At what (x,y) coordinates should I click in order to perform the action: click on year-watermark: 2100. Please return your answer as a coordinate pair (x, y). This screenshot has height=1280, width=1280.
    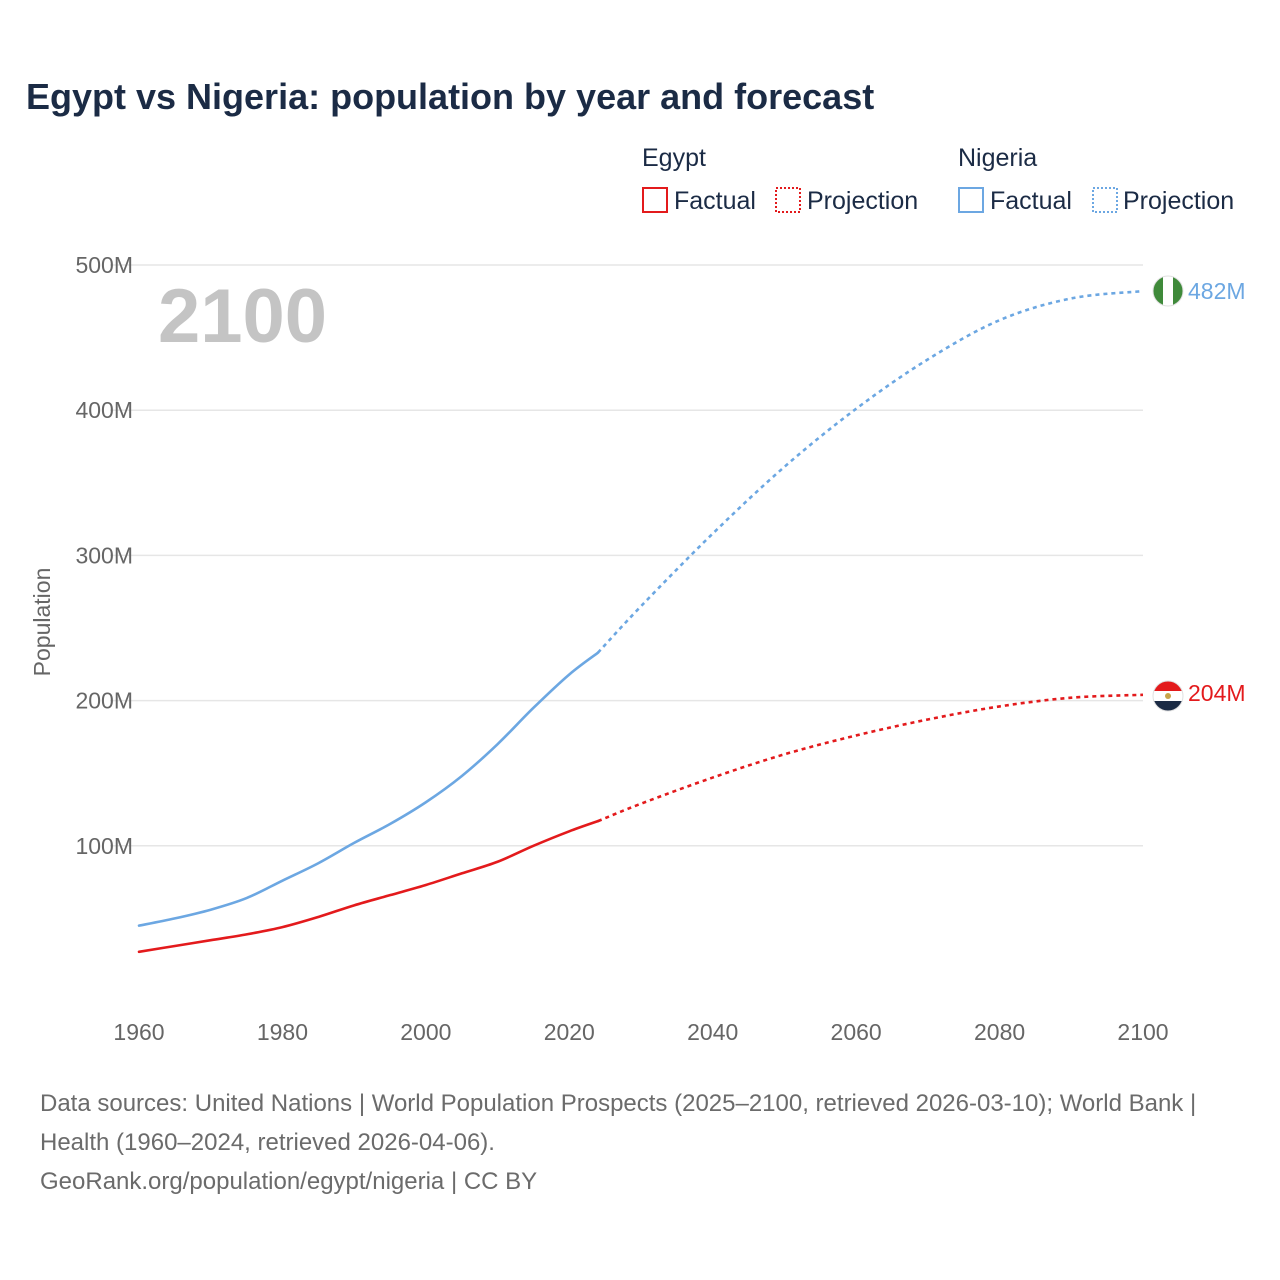
    Looking at the image, I should click on (242, 316).